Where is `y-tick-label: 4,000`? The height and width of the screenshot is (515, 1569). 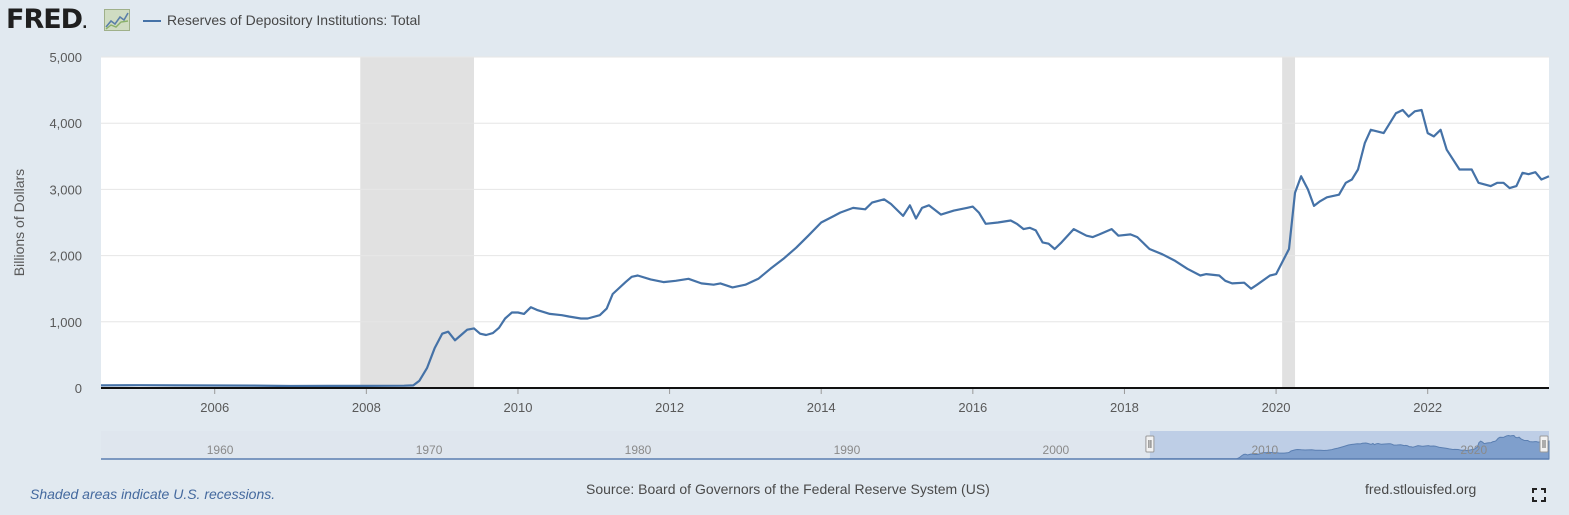
y-tick-label: 4,000 is located at coordinates (65, 123).